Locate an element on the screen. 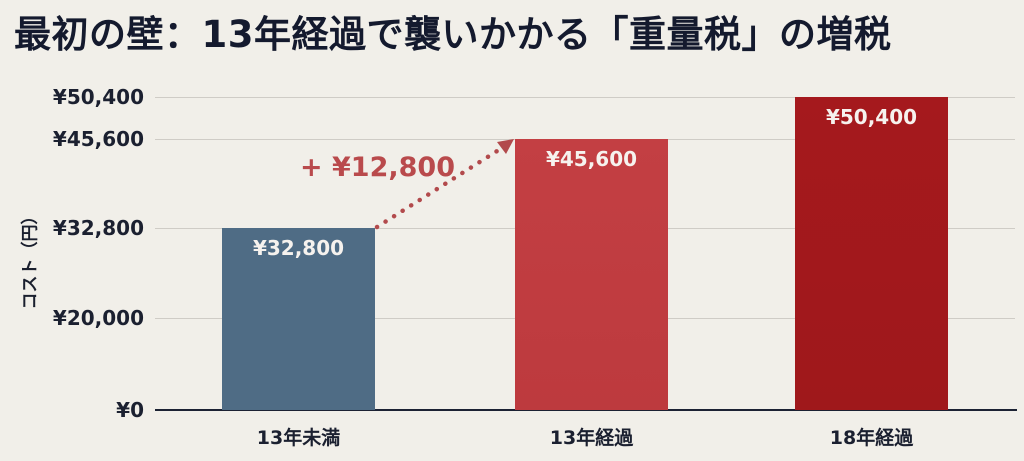 This screenshot has height=461, width=1024. bar-value-label: ¥32,800 is located at coordinates (298, 248).